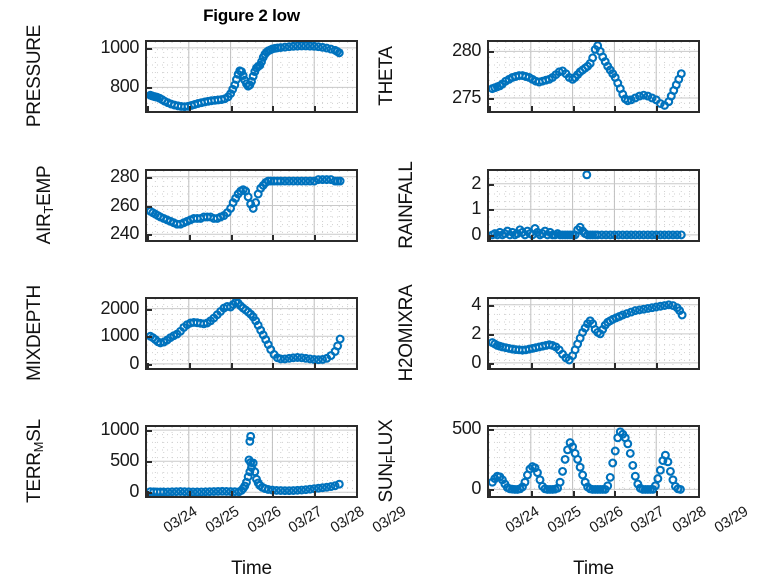  What do you see at coordinates (386, 75) in the screenshot?
I see `y-axis-label-text: THETA` at bounding box center [386, 75].